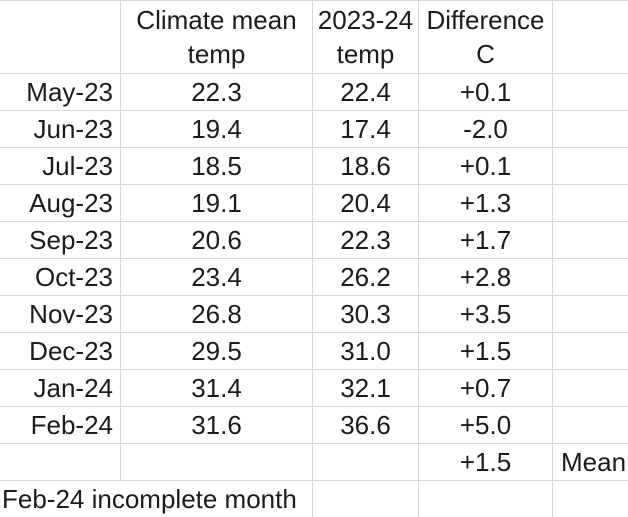 Image resolution: width=628 pixels, height=517 pixels. What do you see at coordinates (60, 129) in the screenshot?
I see `month-cell: Jun-23` at bounding box center [60, 129].